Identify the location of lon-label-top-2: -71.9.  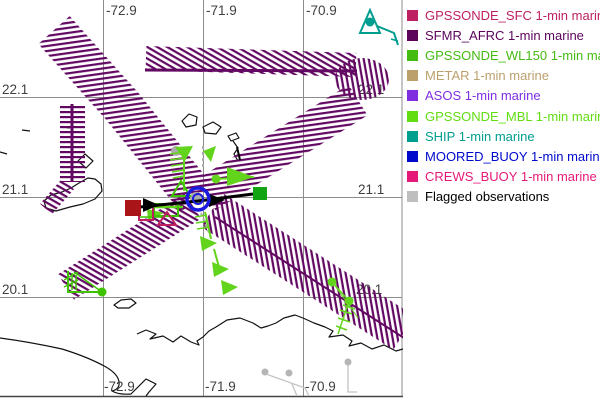
(221, 10).